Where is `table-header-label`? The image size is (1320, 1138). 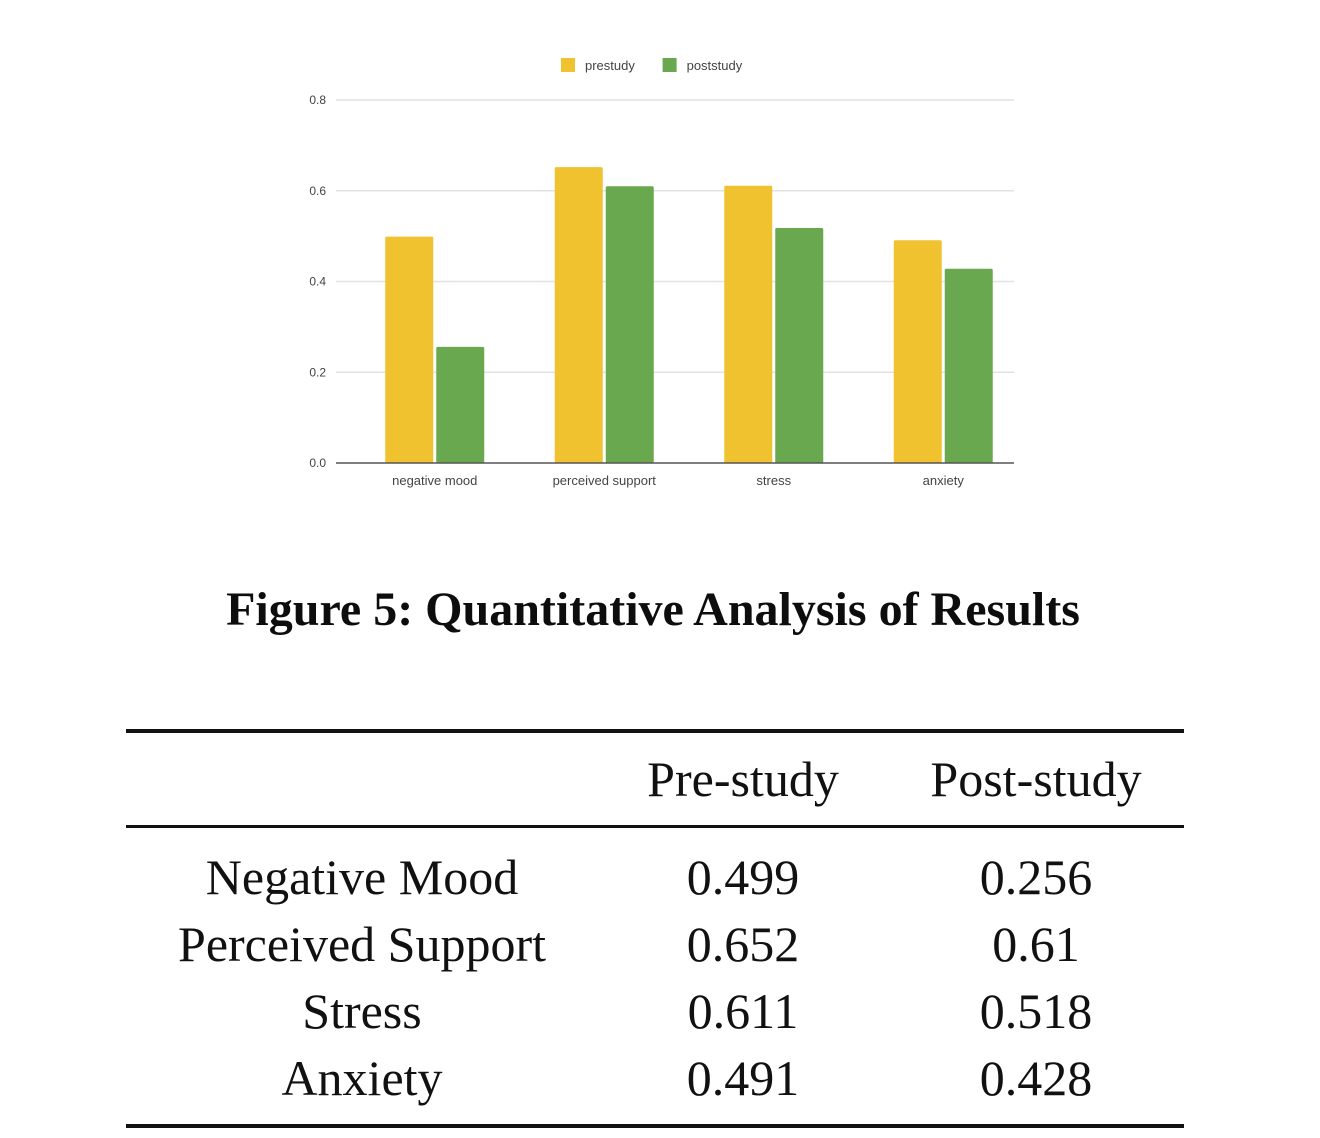
table-header-label is located at coordinates (362, 779).